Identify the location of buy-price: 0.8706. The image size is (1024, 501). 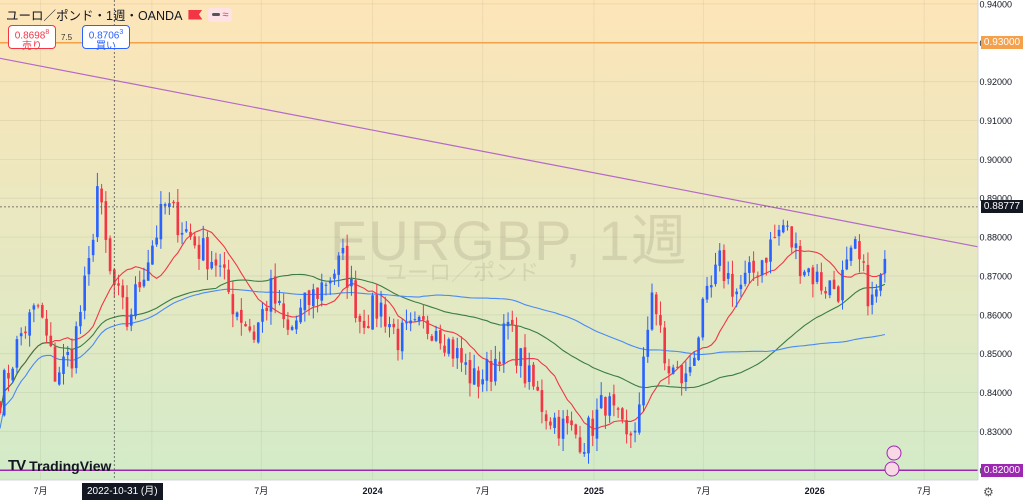
(104, 36).